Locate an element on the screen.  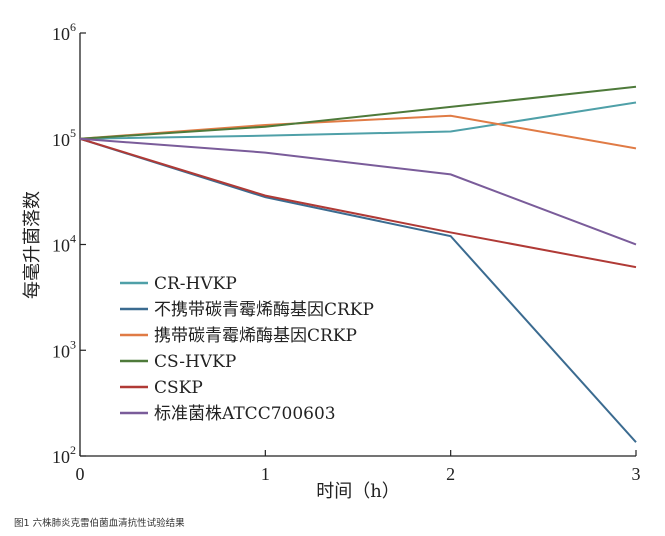
legend-label: 标准菌株ATCC700603 is located at coordinates (245, 414).